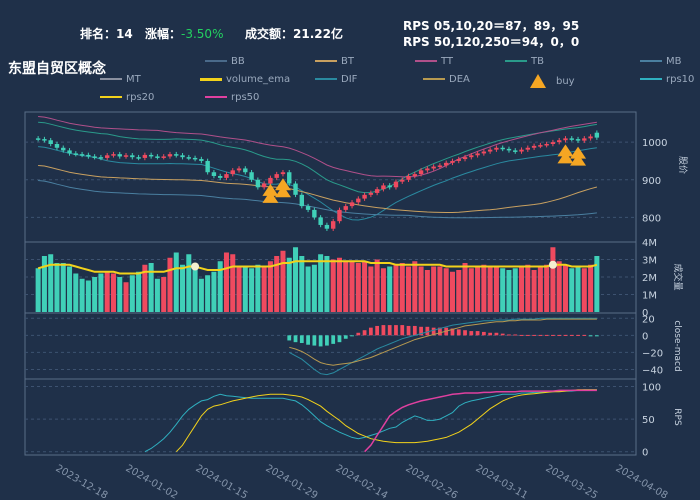 This screenshot has height=500, width=700. I want to click on volume-ema-line, so click(317, 267).